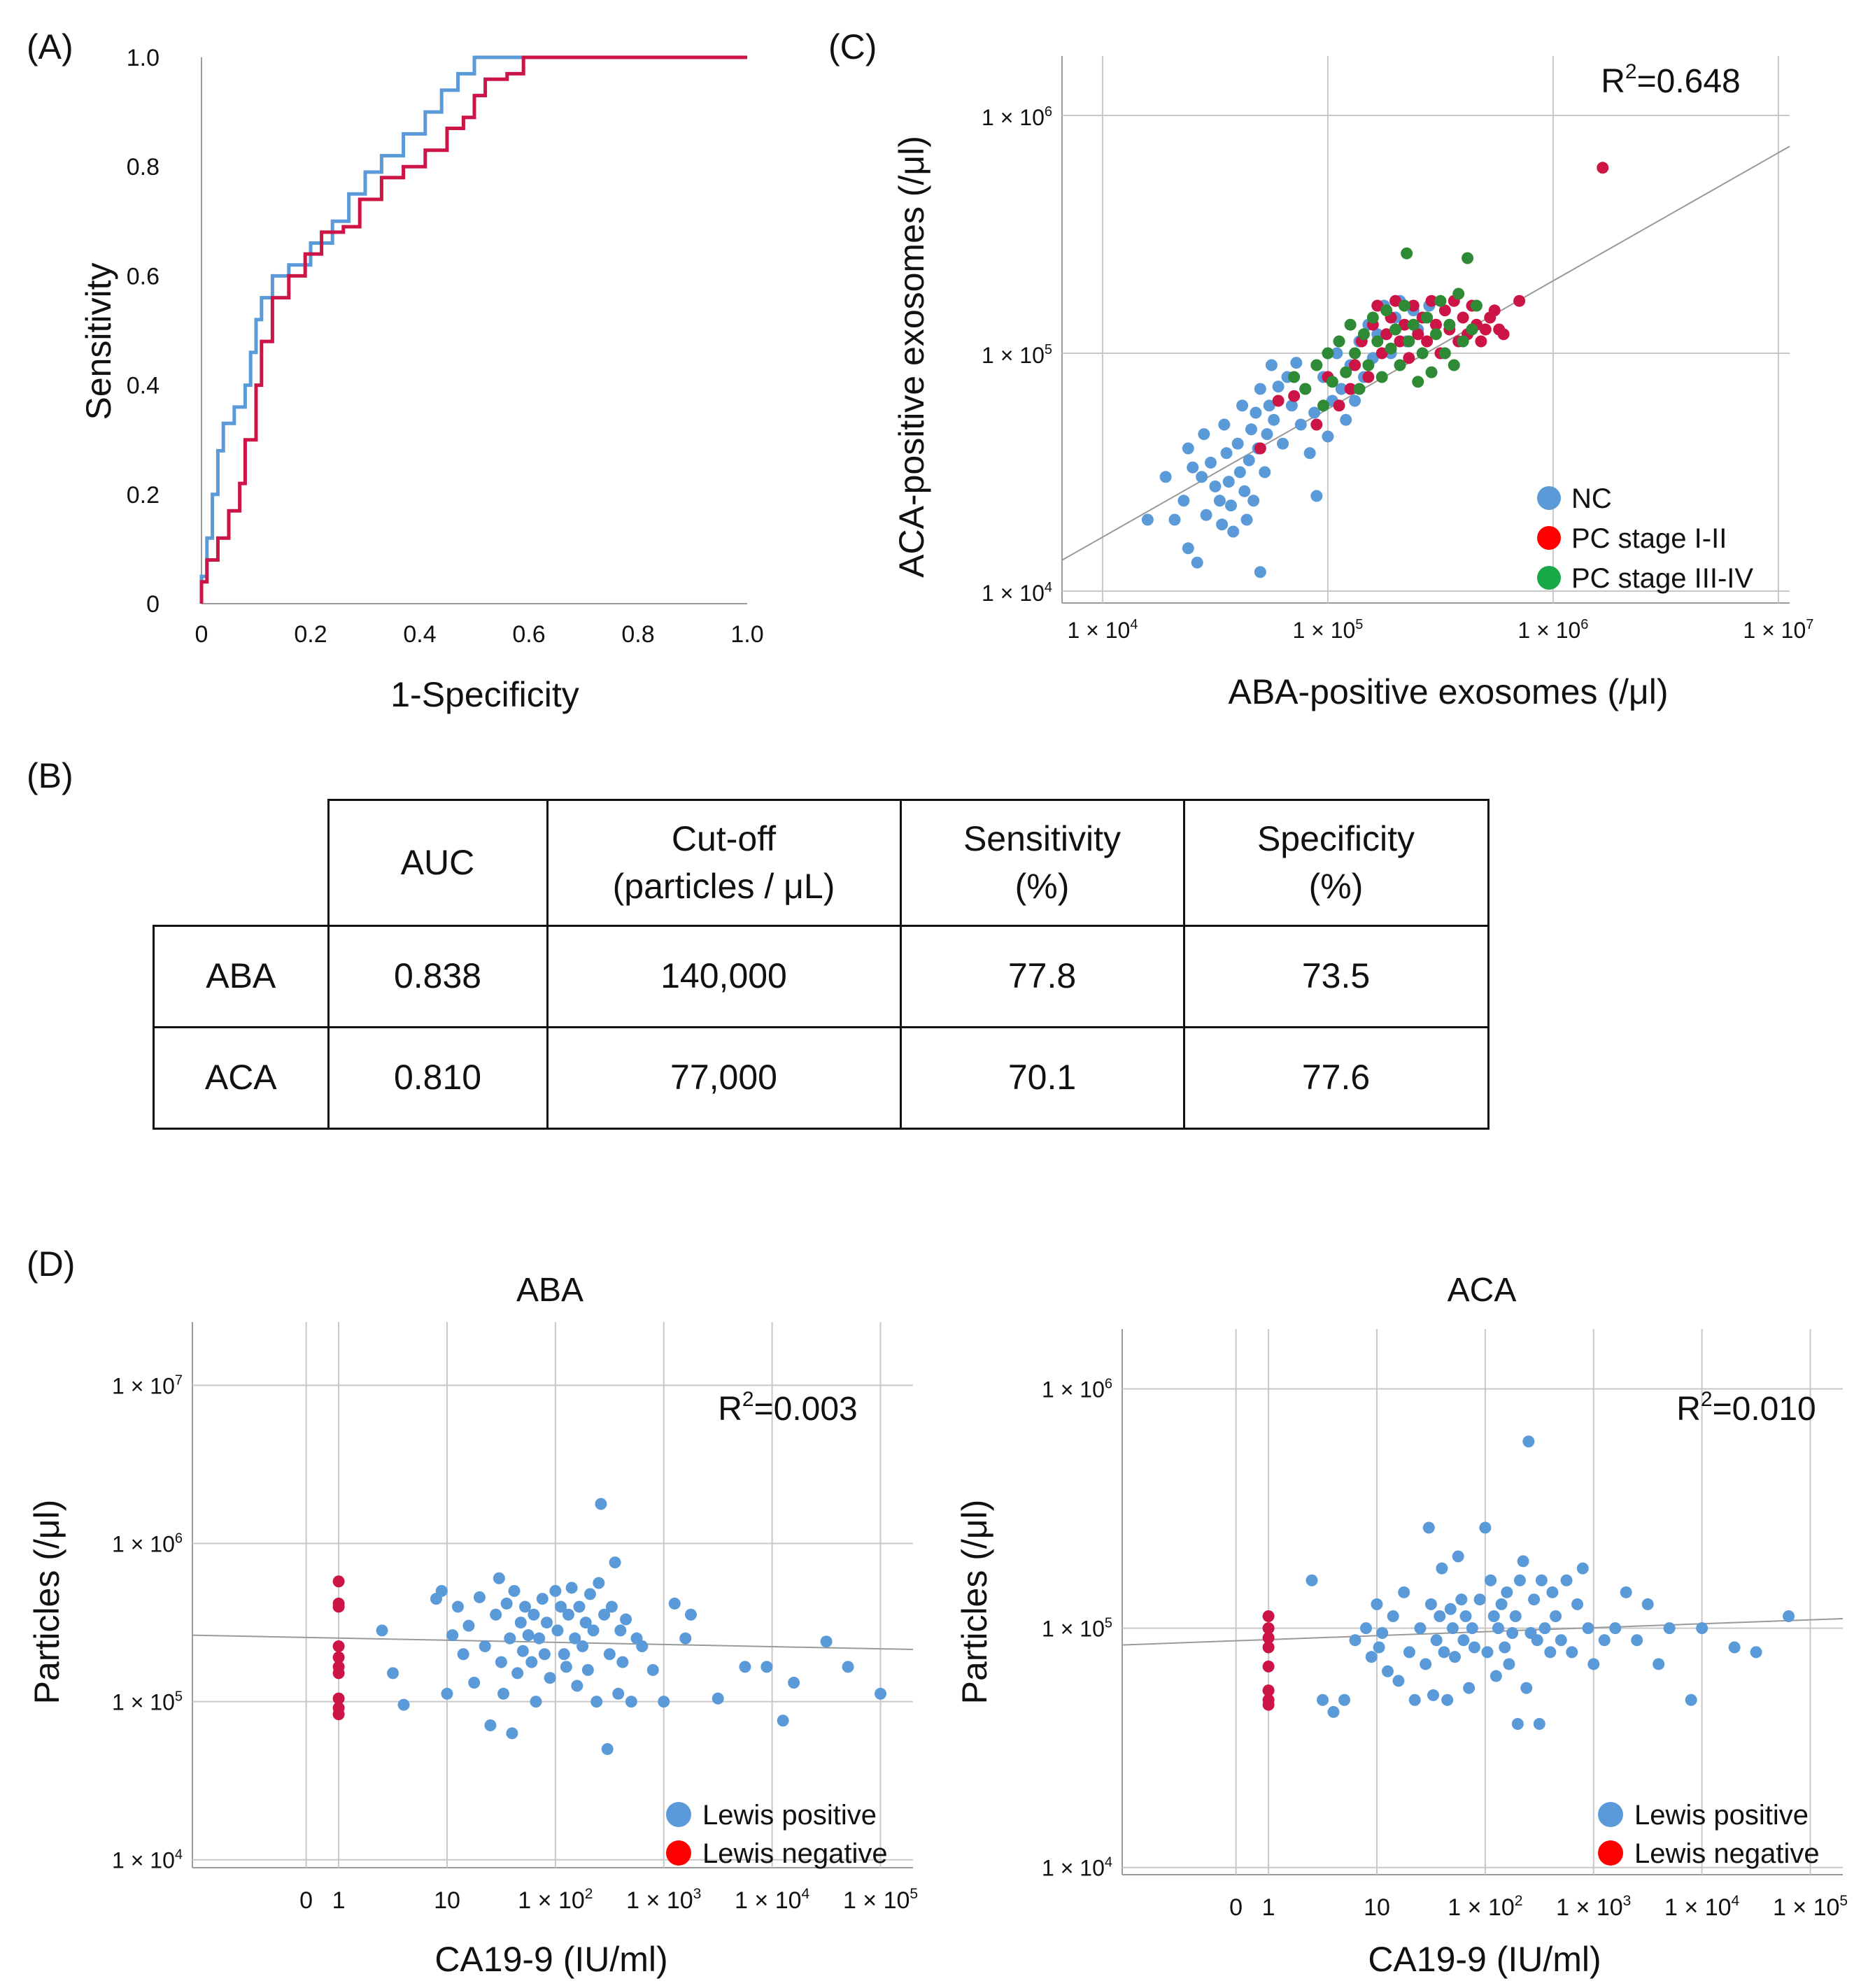 This screenshot has width=1875, height=1988. I want to click on scatter-c-x-axis-label: ABA-positive exosomes (/μl), so click(1448, 692).